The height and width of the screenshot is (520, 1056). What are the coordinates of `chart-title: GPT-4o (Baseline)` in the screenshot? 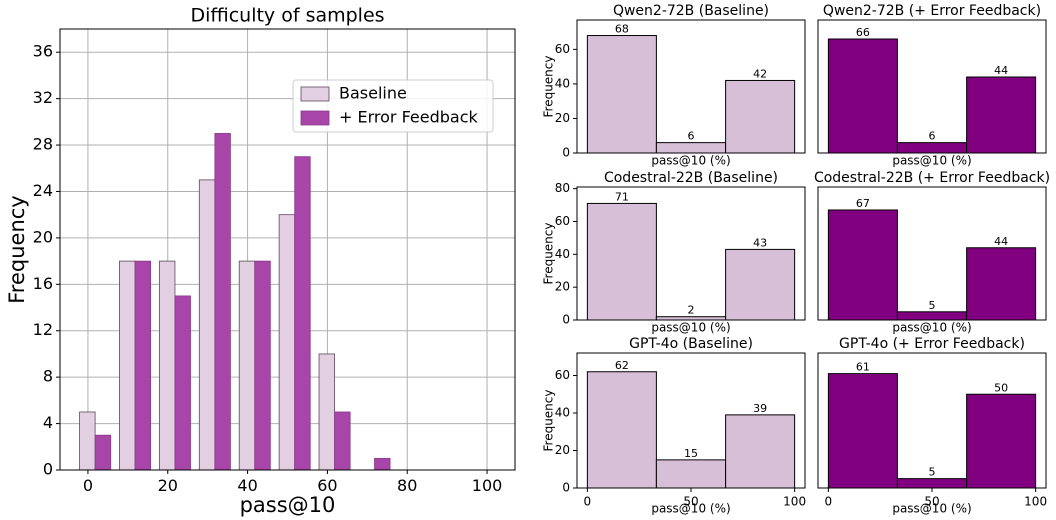 It's located at (691, 344).